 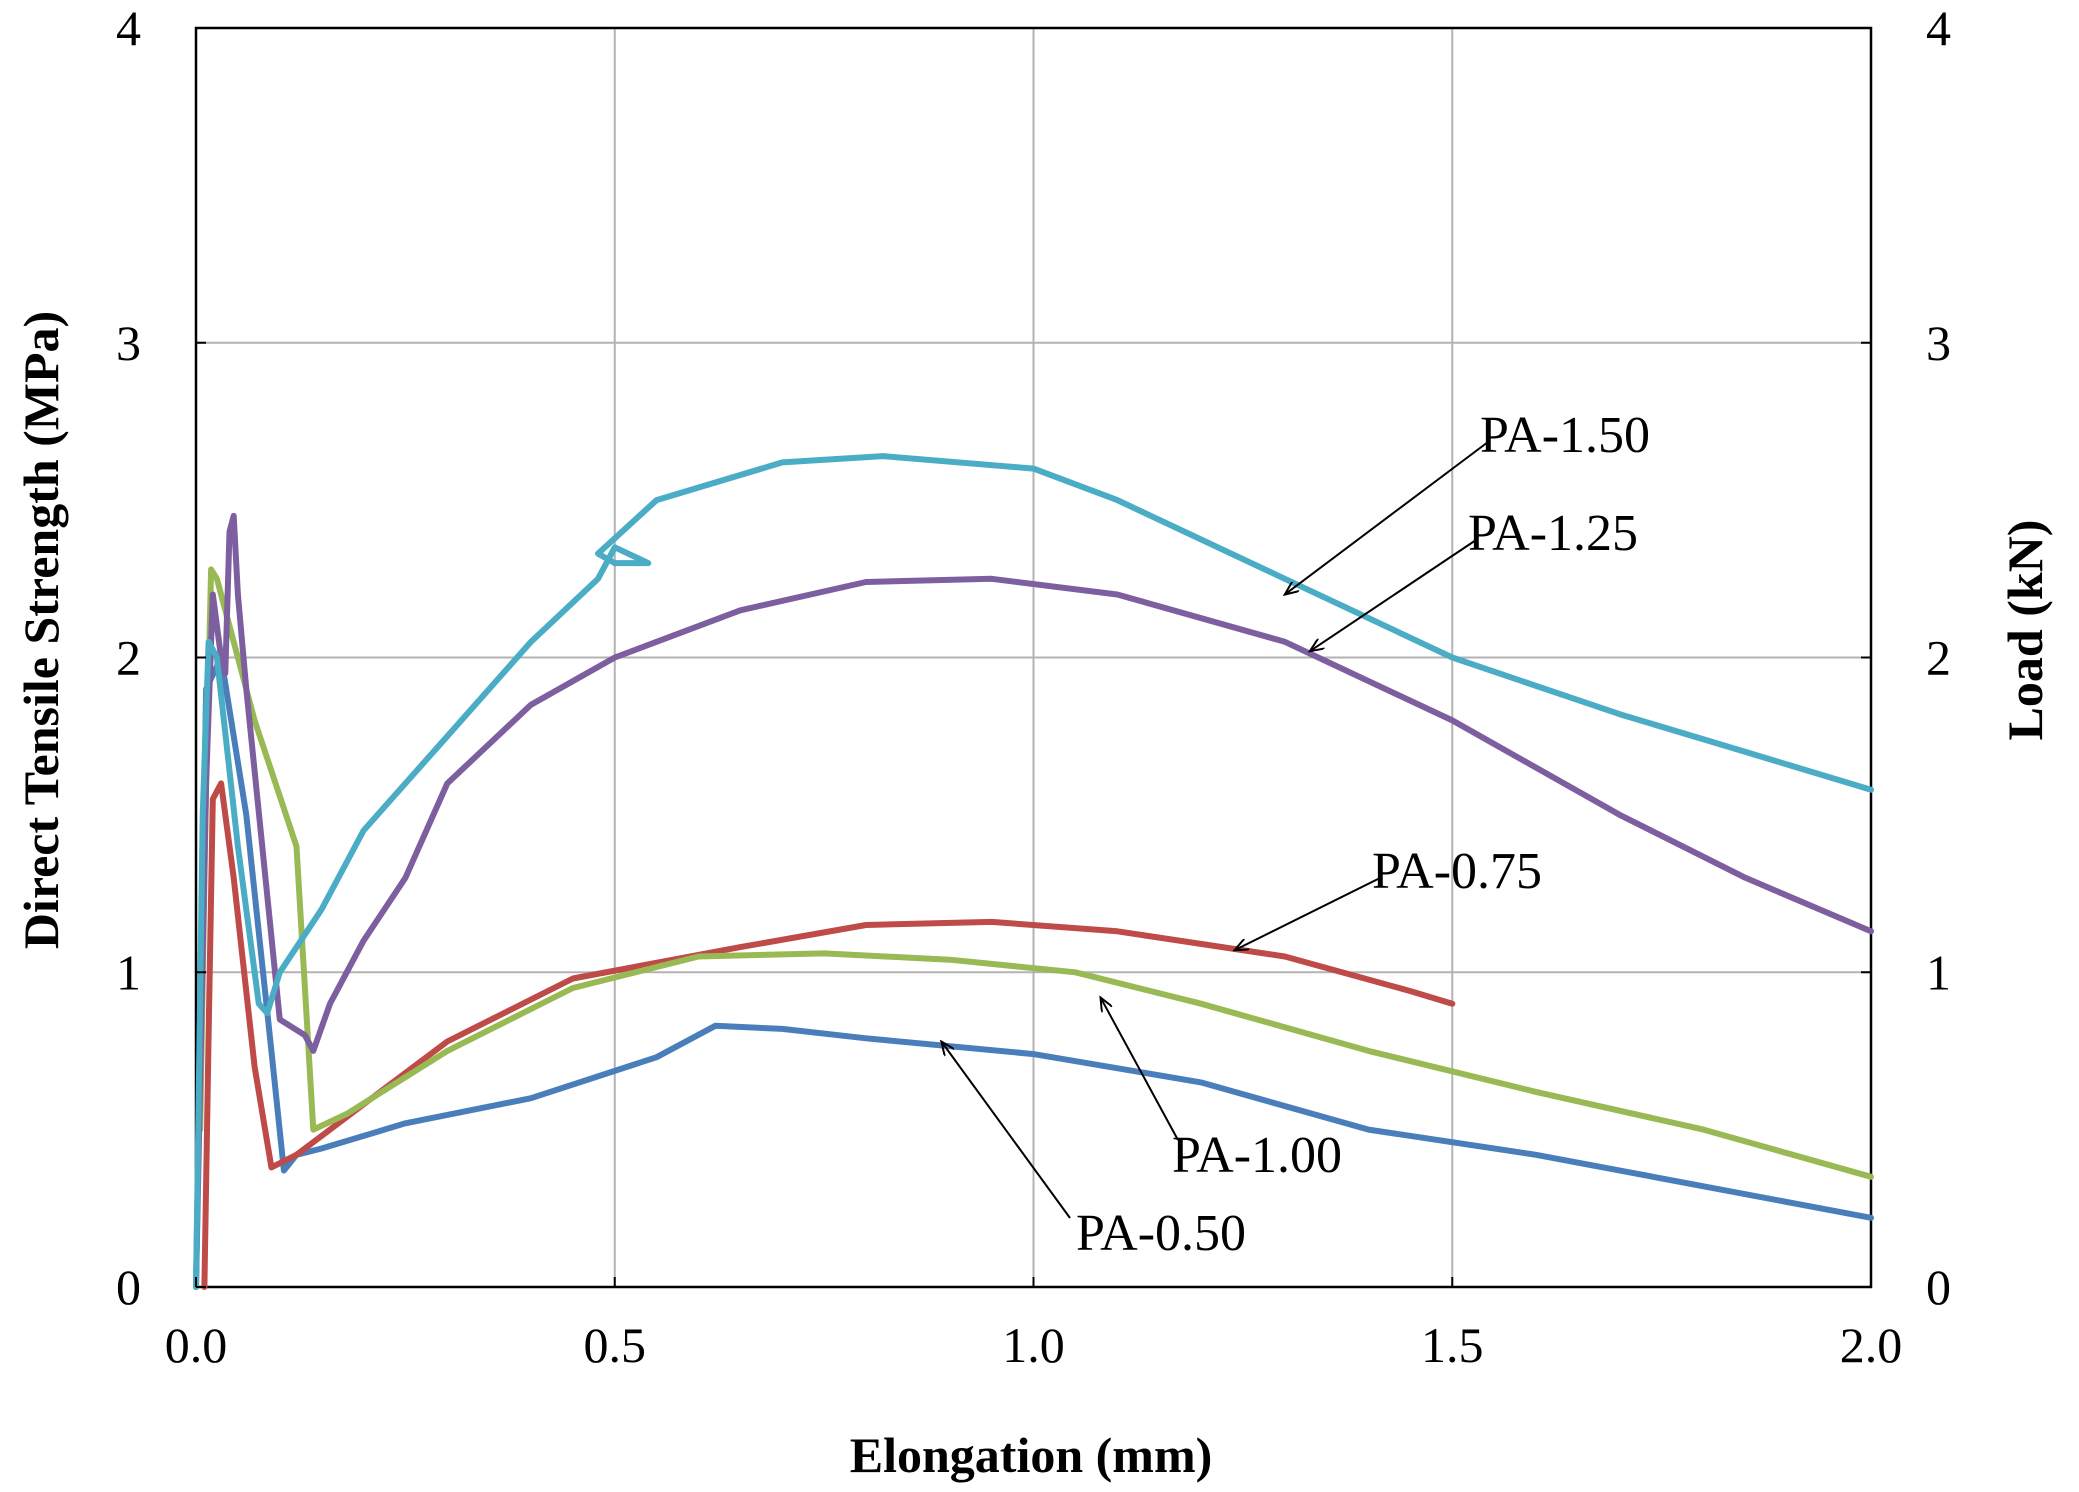 I want to click on y-tick-label: 2, so click(x=128, y=658).